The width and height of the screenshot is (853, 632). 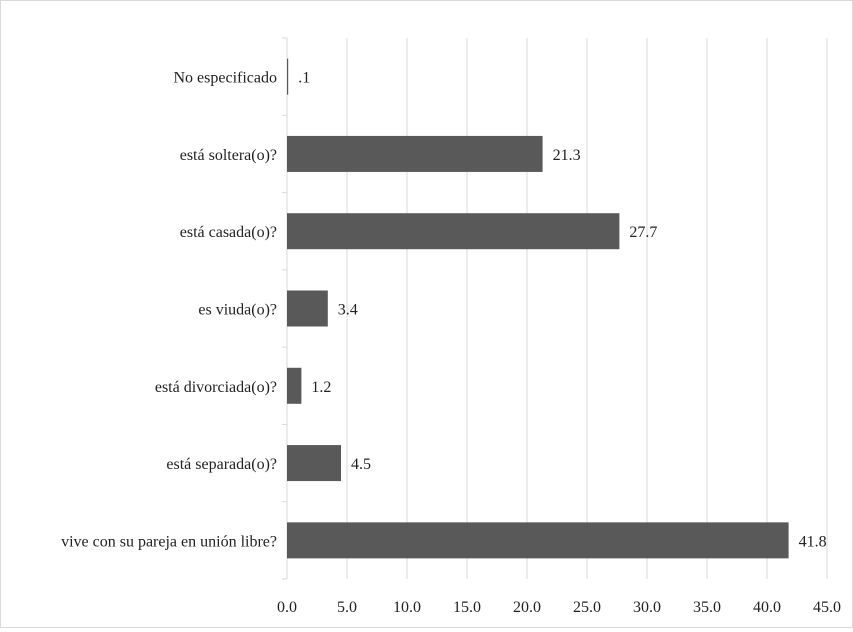 What do you see at coordinates (587, 607) in the screenshot?
I see `x-tick-label: 25.0` at bounding box center [587, 607].